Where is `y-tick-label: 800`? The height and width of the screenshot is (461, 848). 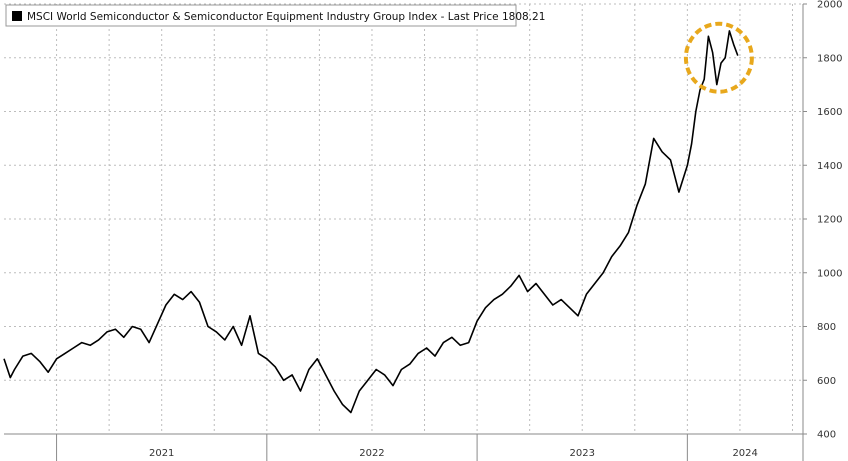 y-tick-label: 800 is located at coordinates (826, 327).